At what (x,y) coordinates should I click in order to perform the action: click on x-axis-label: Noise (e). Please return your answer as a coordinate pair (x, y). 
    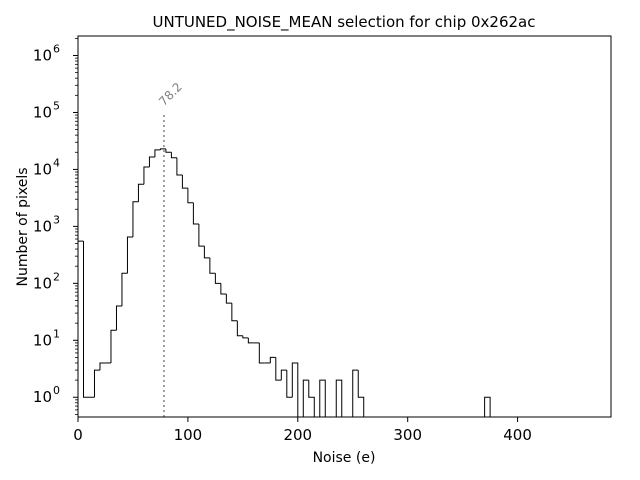
    Looking at the image, I should click on (344, 458).